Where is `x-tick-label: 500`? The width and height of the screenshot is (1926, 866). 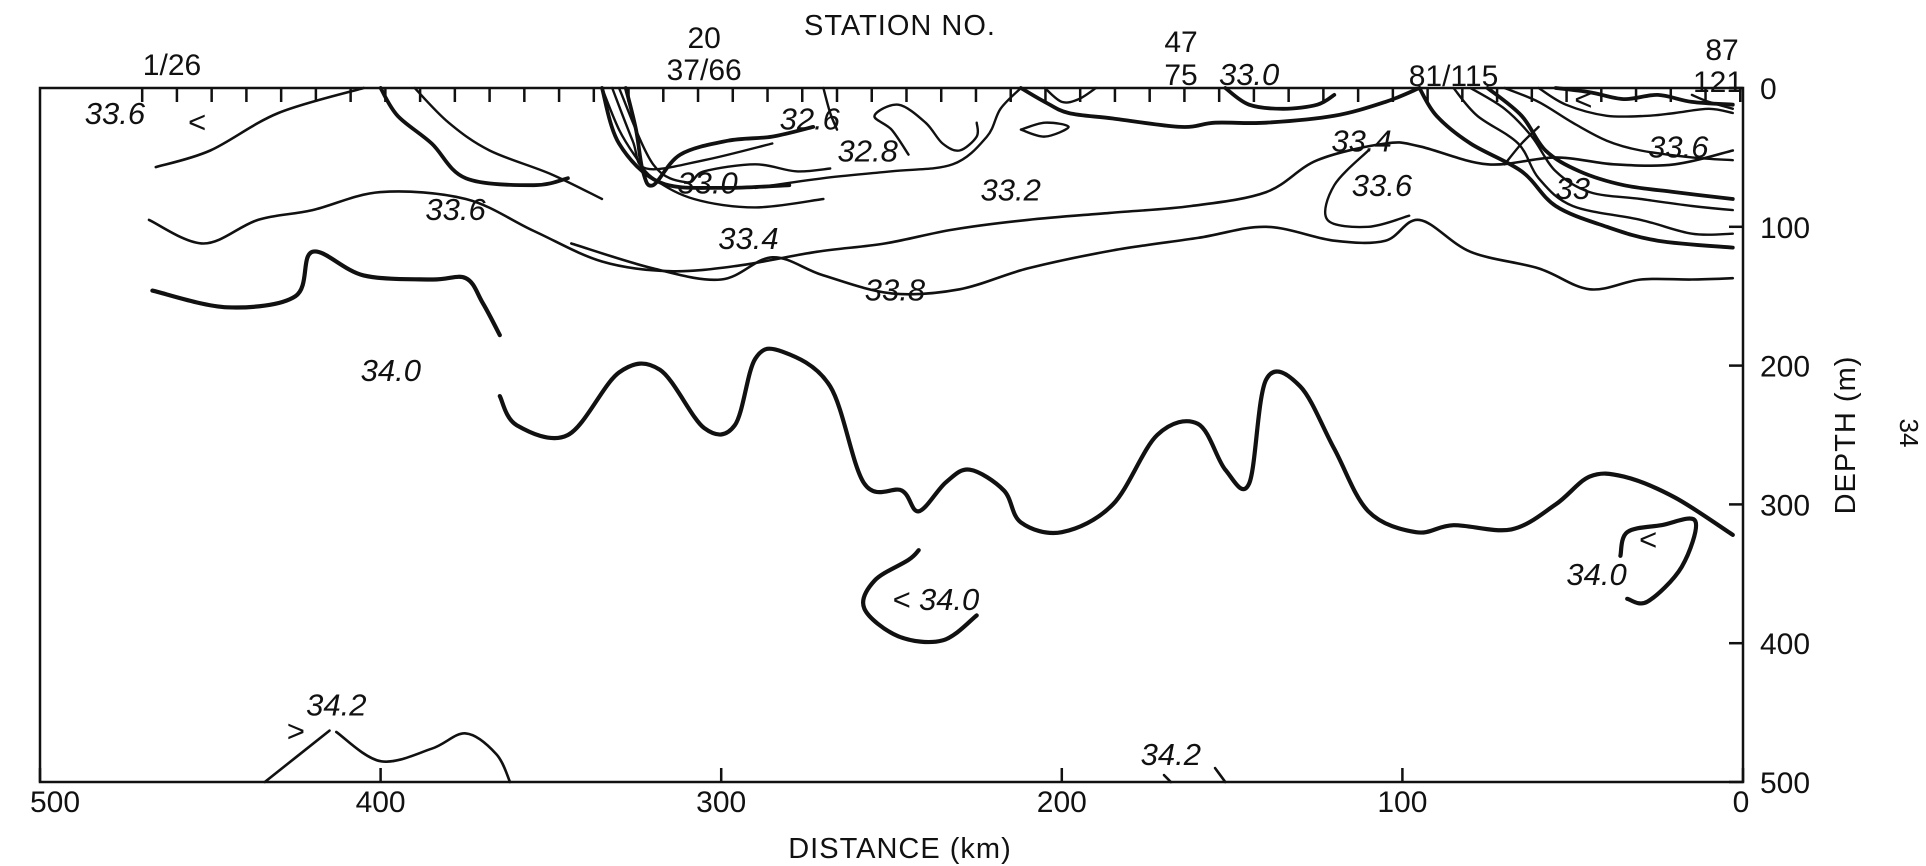
x-tick-label: 500 is located at coordinates (55, 802).